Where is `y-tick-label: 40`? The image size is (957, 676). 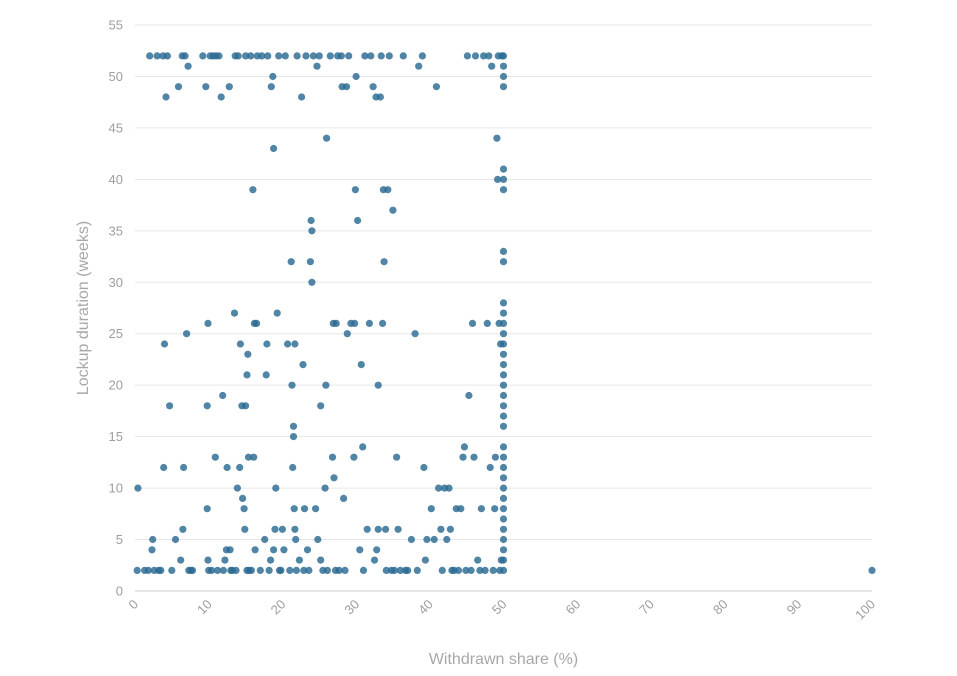 y-tick-label: 40 is located at coordinates (116, 179).